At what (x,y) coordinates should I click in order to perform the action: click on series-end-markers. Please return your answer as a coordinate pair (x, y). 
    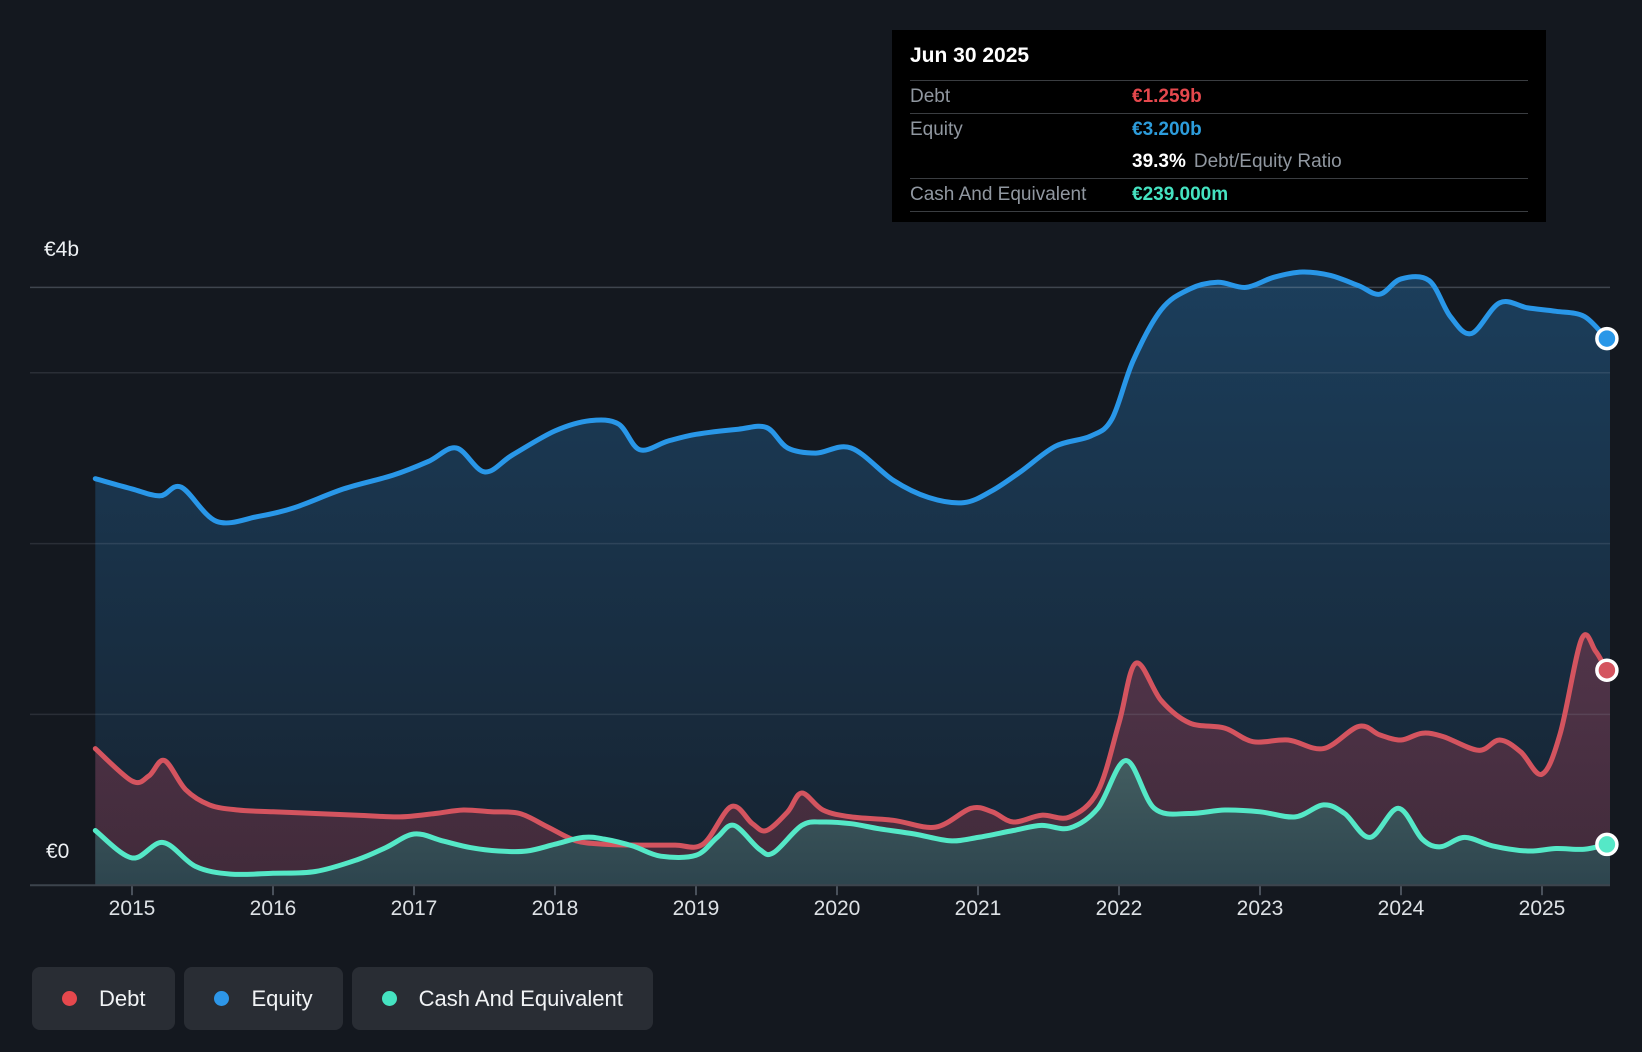
    Looking at the image, I should click on (1607, 591).